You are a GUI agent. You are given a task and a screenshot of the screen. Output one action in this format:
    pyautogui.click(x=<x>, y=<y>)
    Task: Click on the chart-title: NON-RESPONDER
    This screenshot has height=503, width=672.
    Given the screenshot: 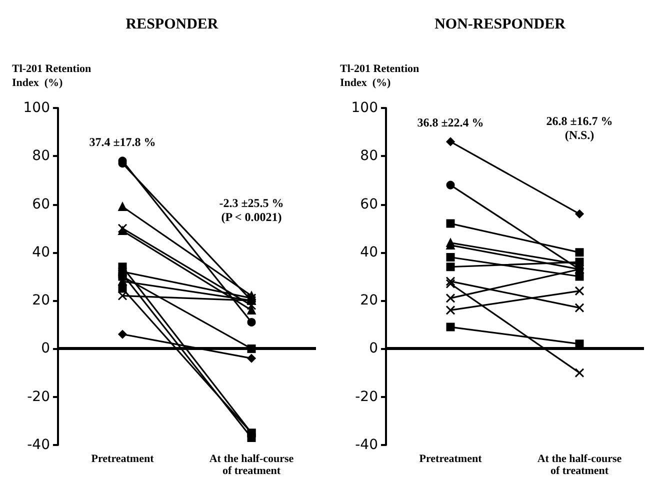 What is the action you would take?
    pyautogui.click(x=500, y=24)
    